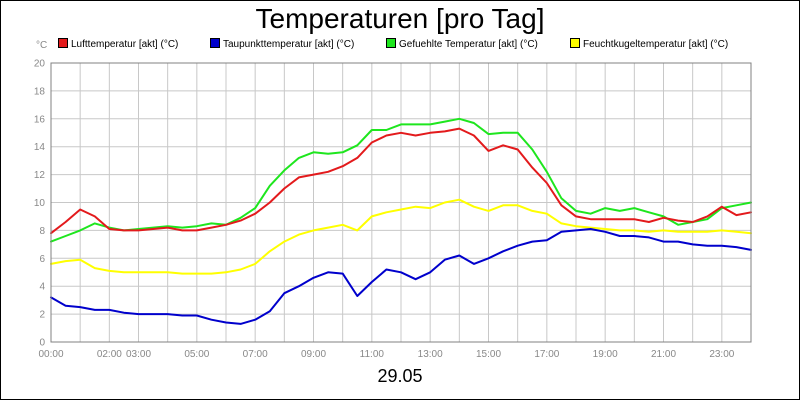 This screenshot has height=400, width=800. What do you see at coordinates (125, 44) in the screenshot?
I see `legend-label-lufttemperatur: Lufttemperatur [akt] (°C)` at bounding box center [125, 44].